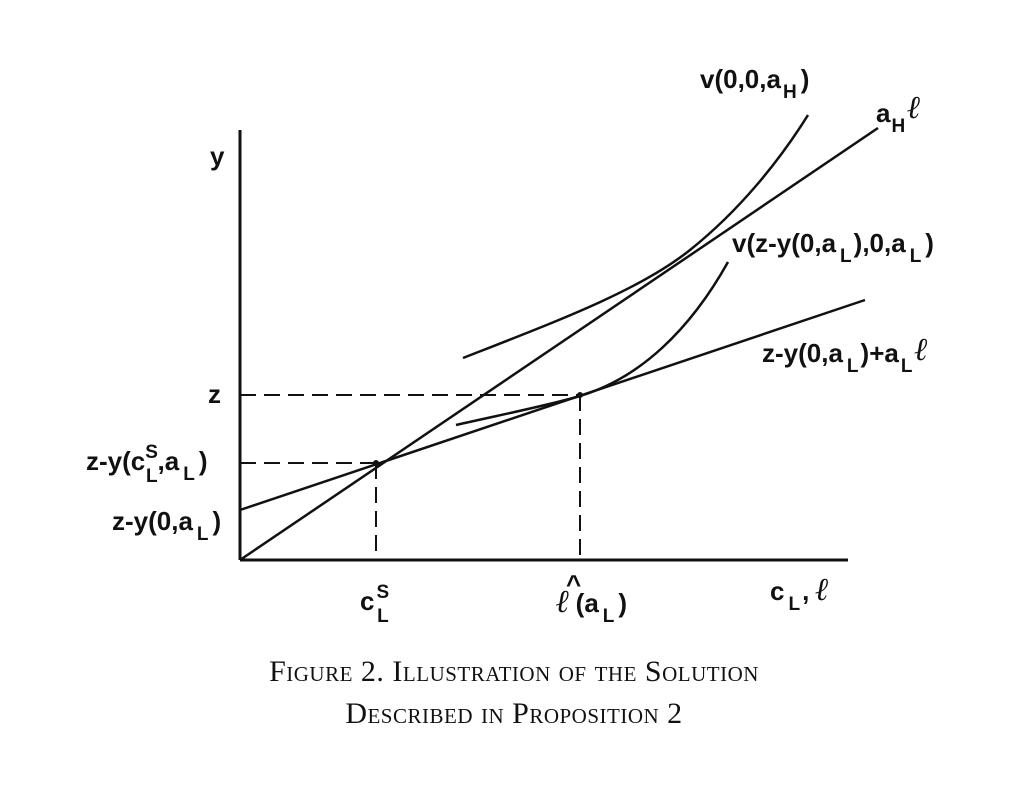  I want to click on line-z-aL-label: z-y(0,a L)+a Lℓ, so click(845, 354).